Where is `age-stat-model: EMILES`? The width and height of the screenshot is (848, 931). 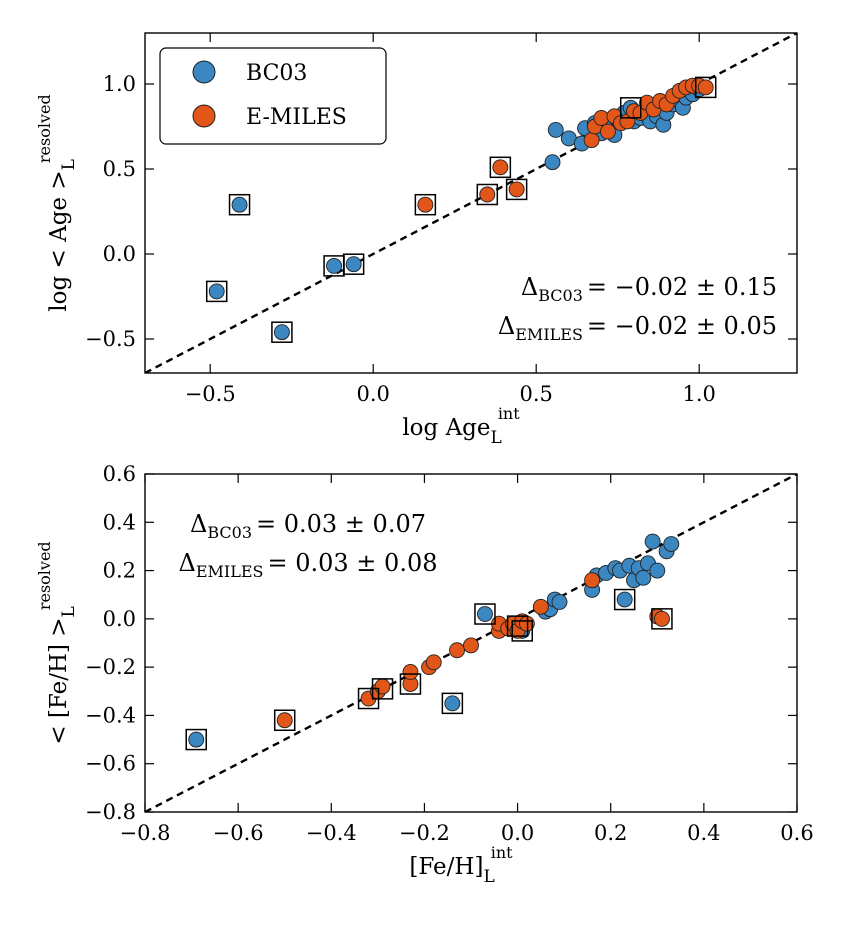 age-stat-model: EMILES is located at coordinates (549, 334).